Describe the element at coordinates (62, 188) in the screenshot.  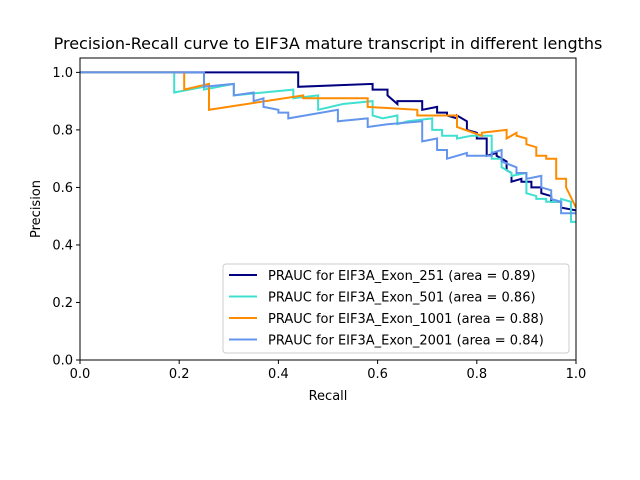
I see `y-tick-label: 0.6` at that location.